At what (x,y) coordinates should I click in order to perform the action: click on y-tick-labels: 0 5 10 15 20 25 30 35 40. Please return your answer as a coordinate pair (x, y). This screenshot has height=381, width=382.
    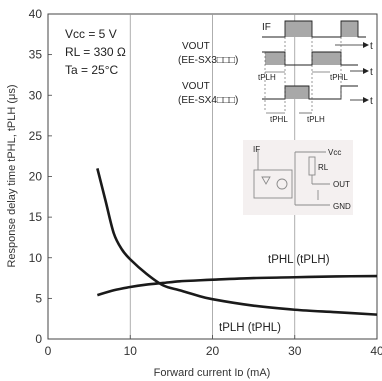
    Looking at the image, I should click on (40, 176).